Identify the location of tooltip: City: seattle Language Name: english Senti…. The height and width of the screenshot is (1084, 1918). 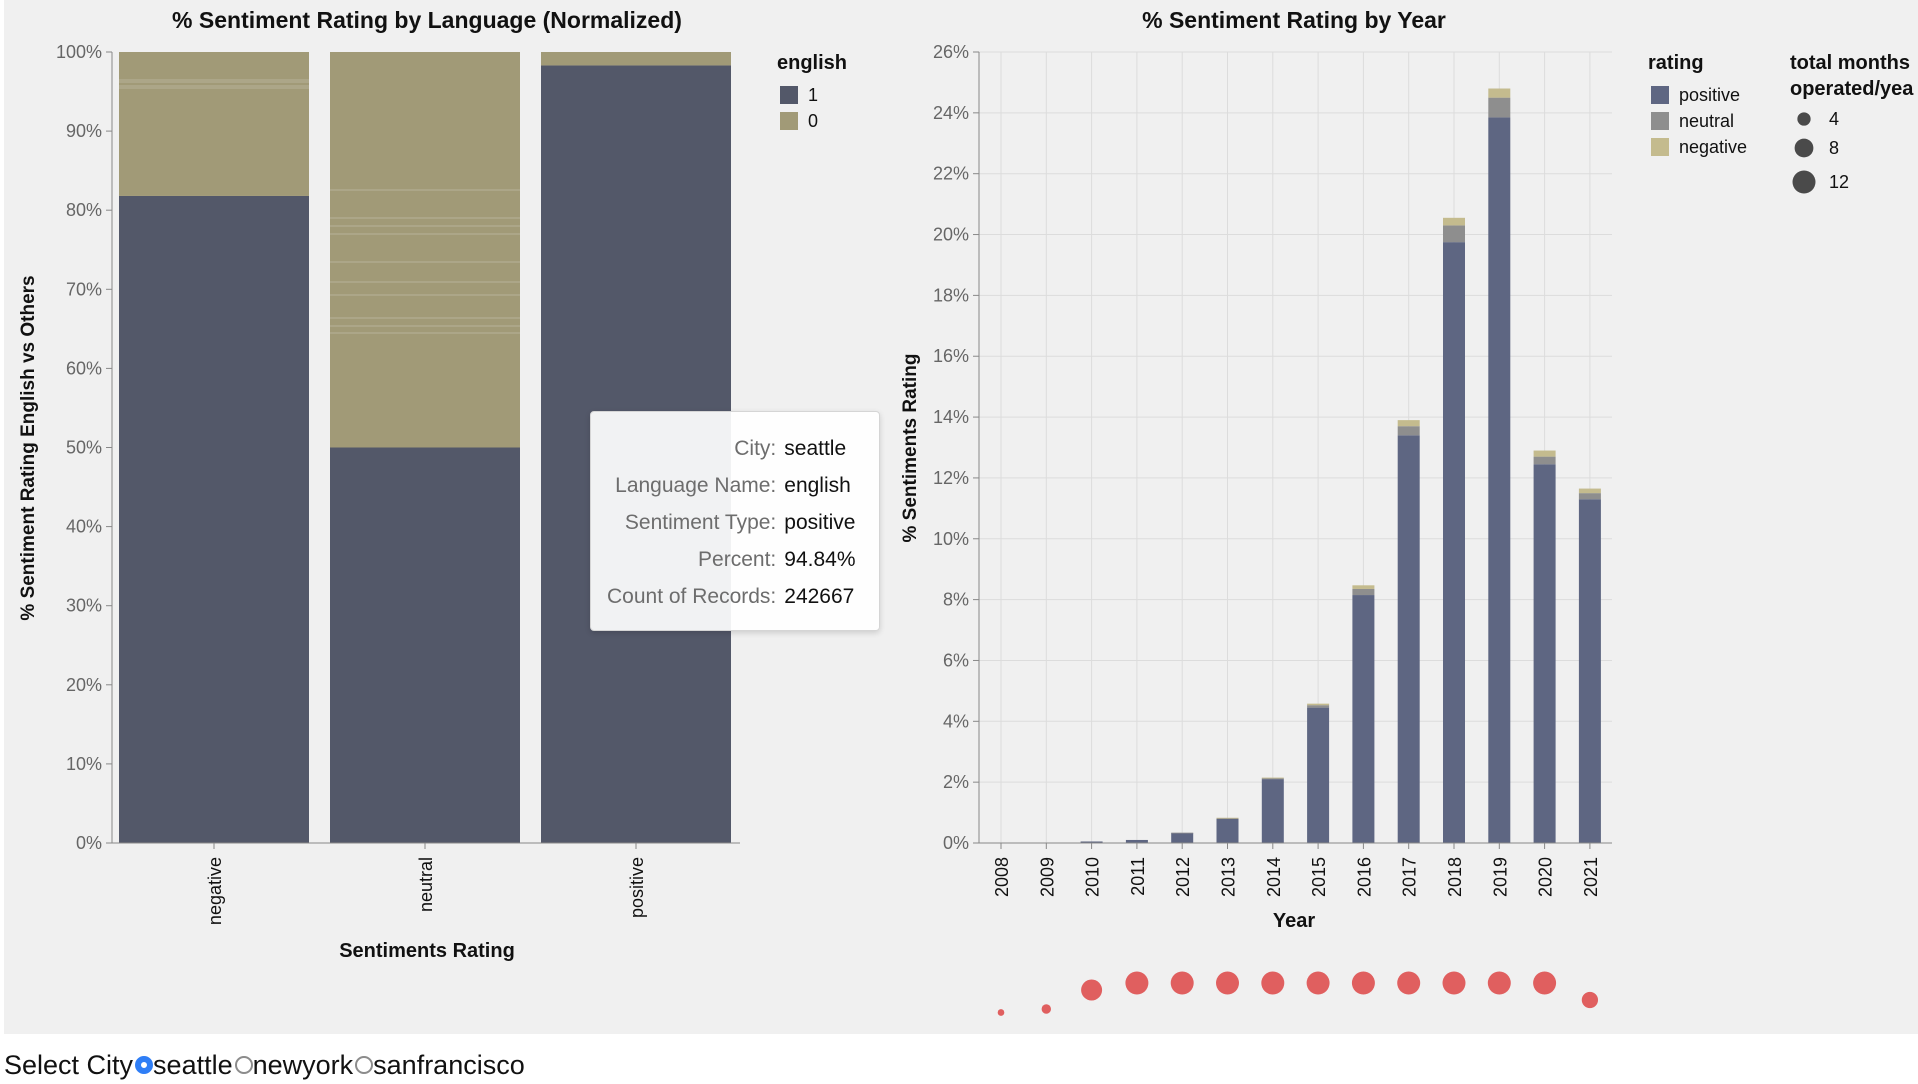
(735, 521).